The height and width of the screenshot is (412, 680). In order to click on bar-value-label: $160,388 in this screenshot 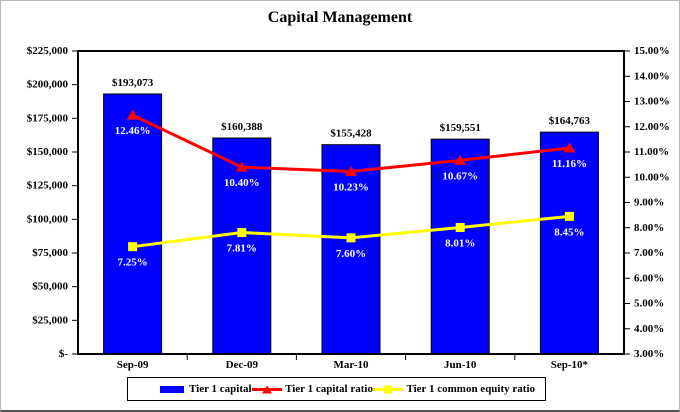, I will do `click(242, 127)`.